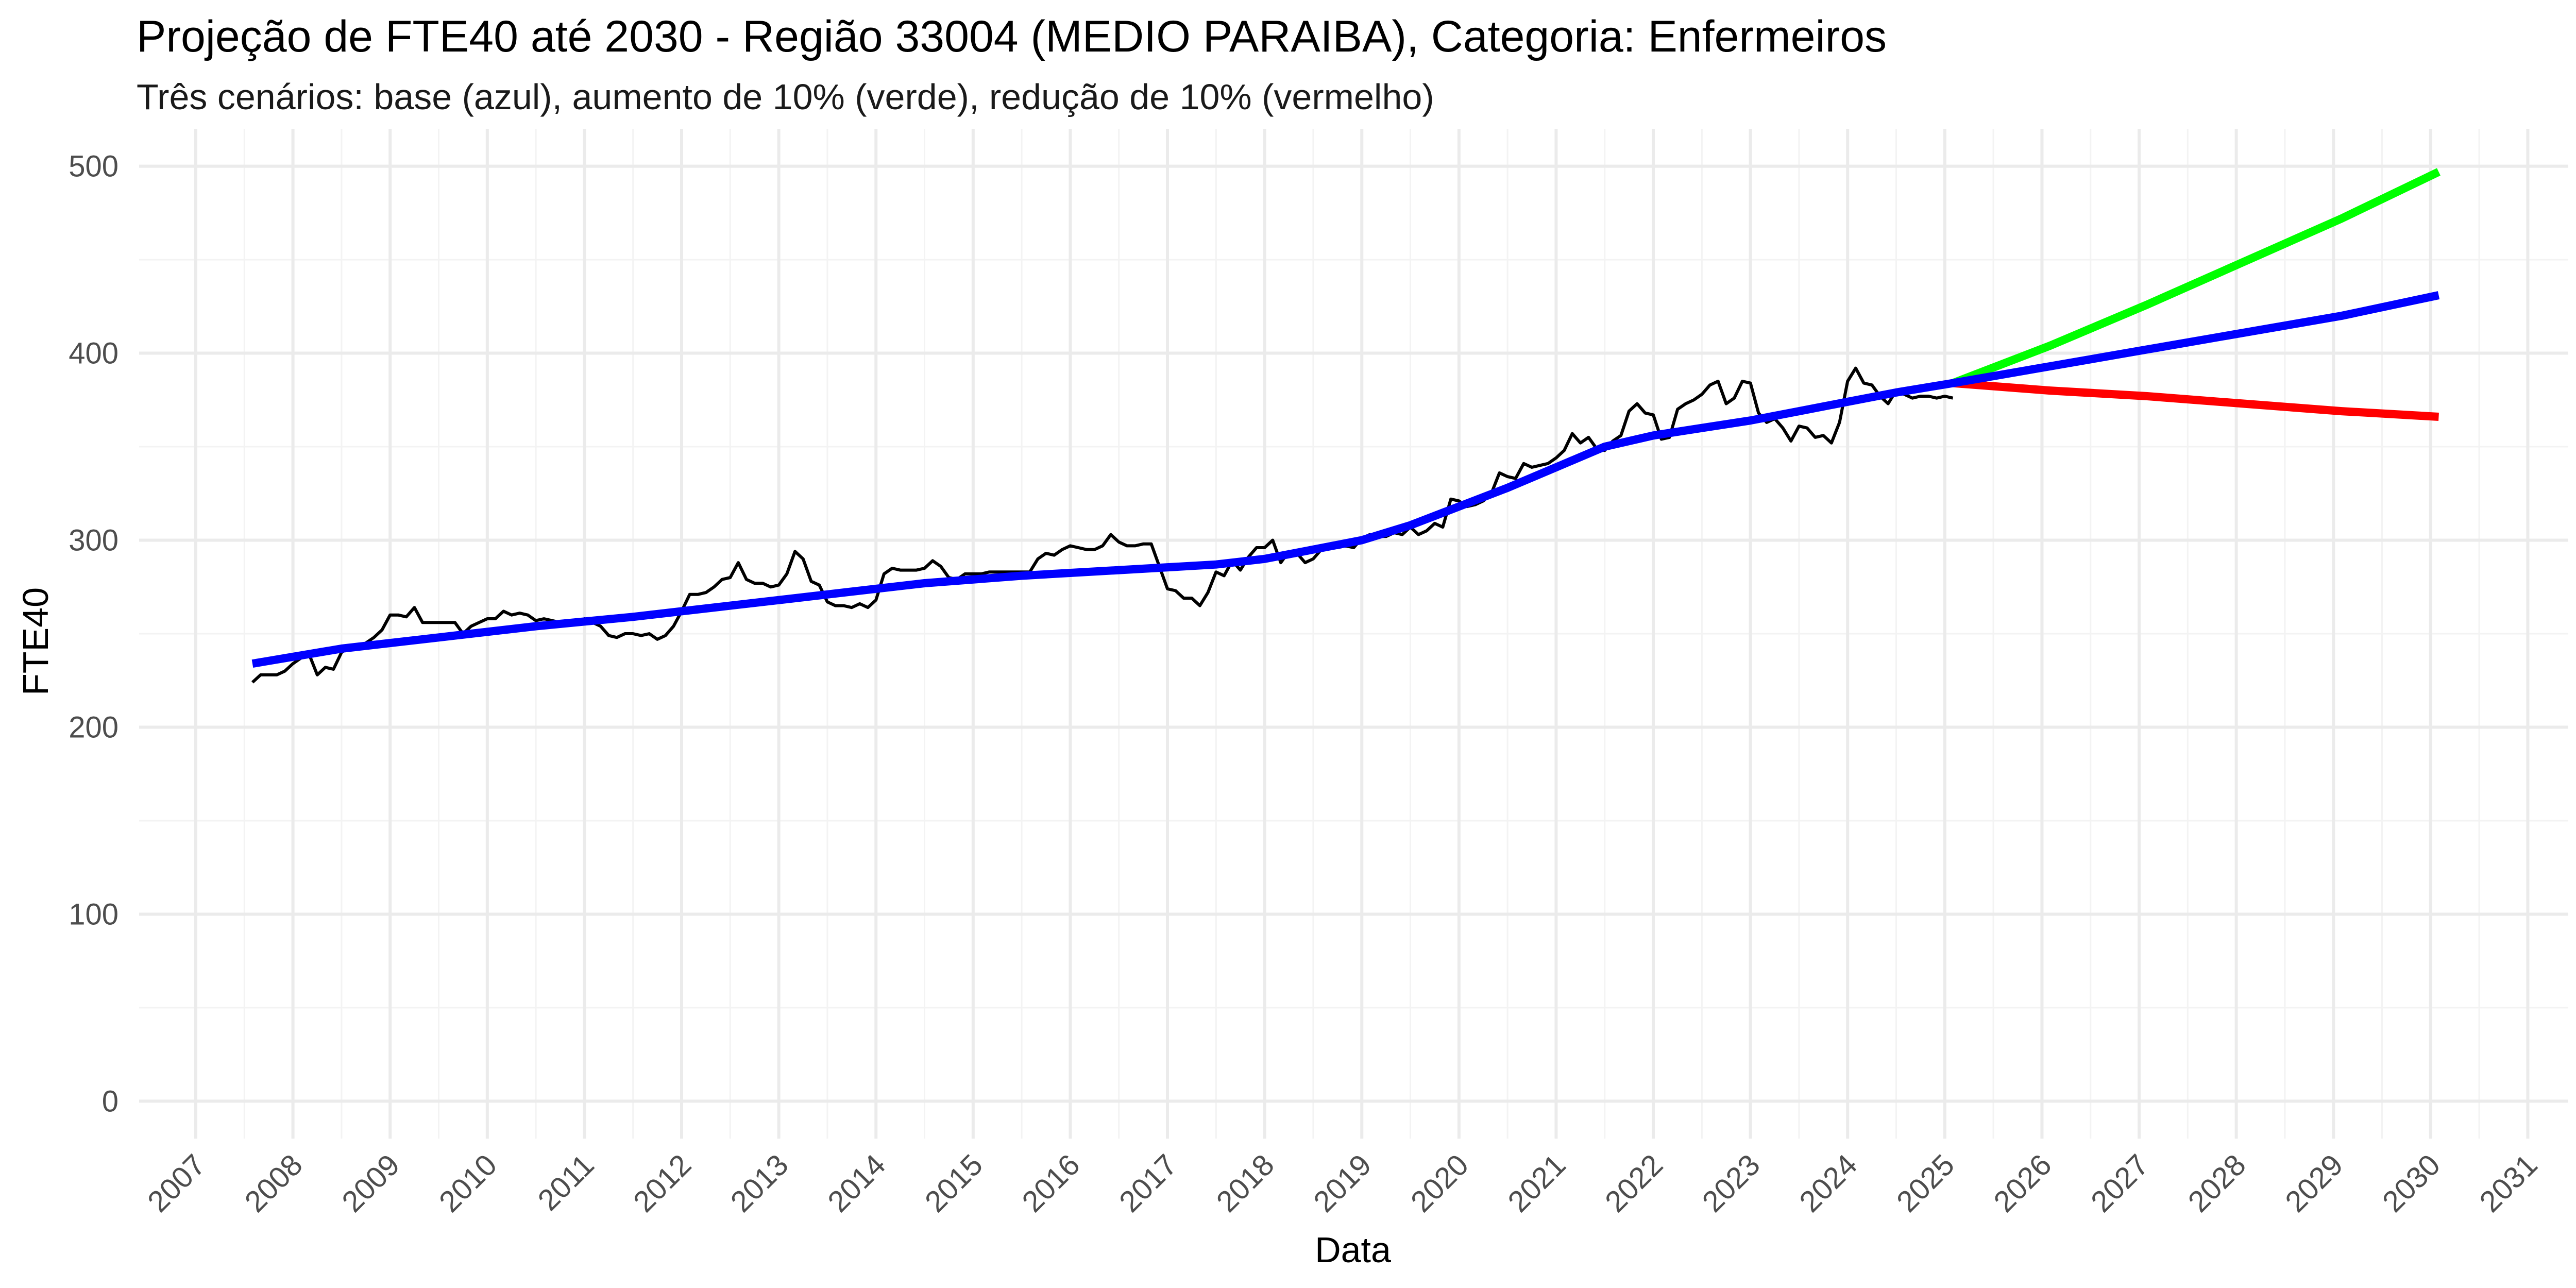 The image size is (2576, 1288). Describe the element at coordinates (35, 641) in the screenshot. I see `y-axis-title: FTE40` at that location.